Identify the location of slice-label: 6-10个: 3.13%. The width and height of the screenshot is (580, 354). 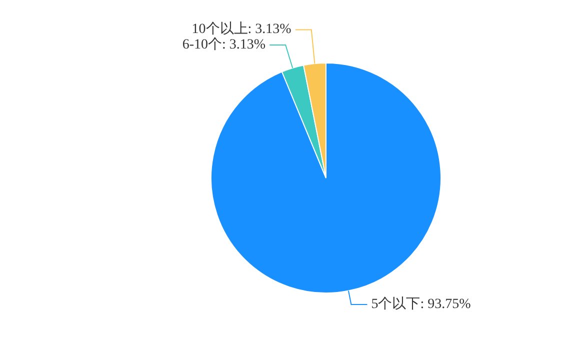
(224, 44).